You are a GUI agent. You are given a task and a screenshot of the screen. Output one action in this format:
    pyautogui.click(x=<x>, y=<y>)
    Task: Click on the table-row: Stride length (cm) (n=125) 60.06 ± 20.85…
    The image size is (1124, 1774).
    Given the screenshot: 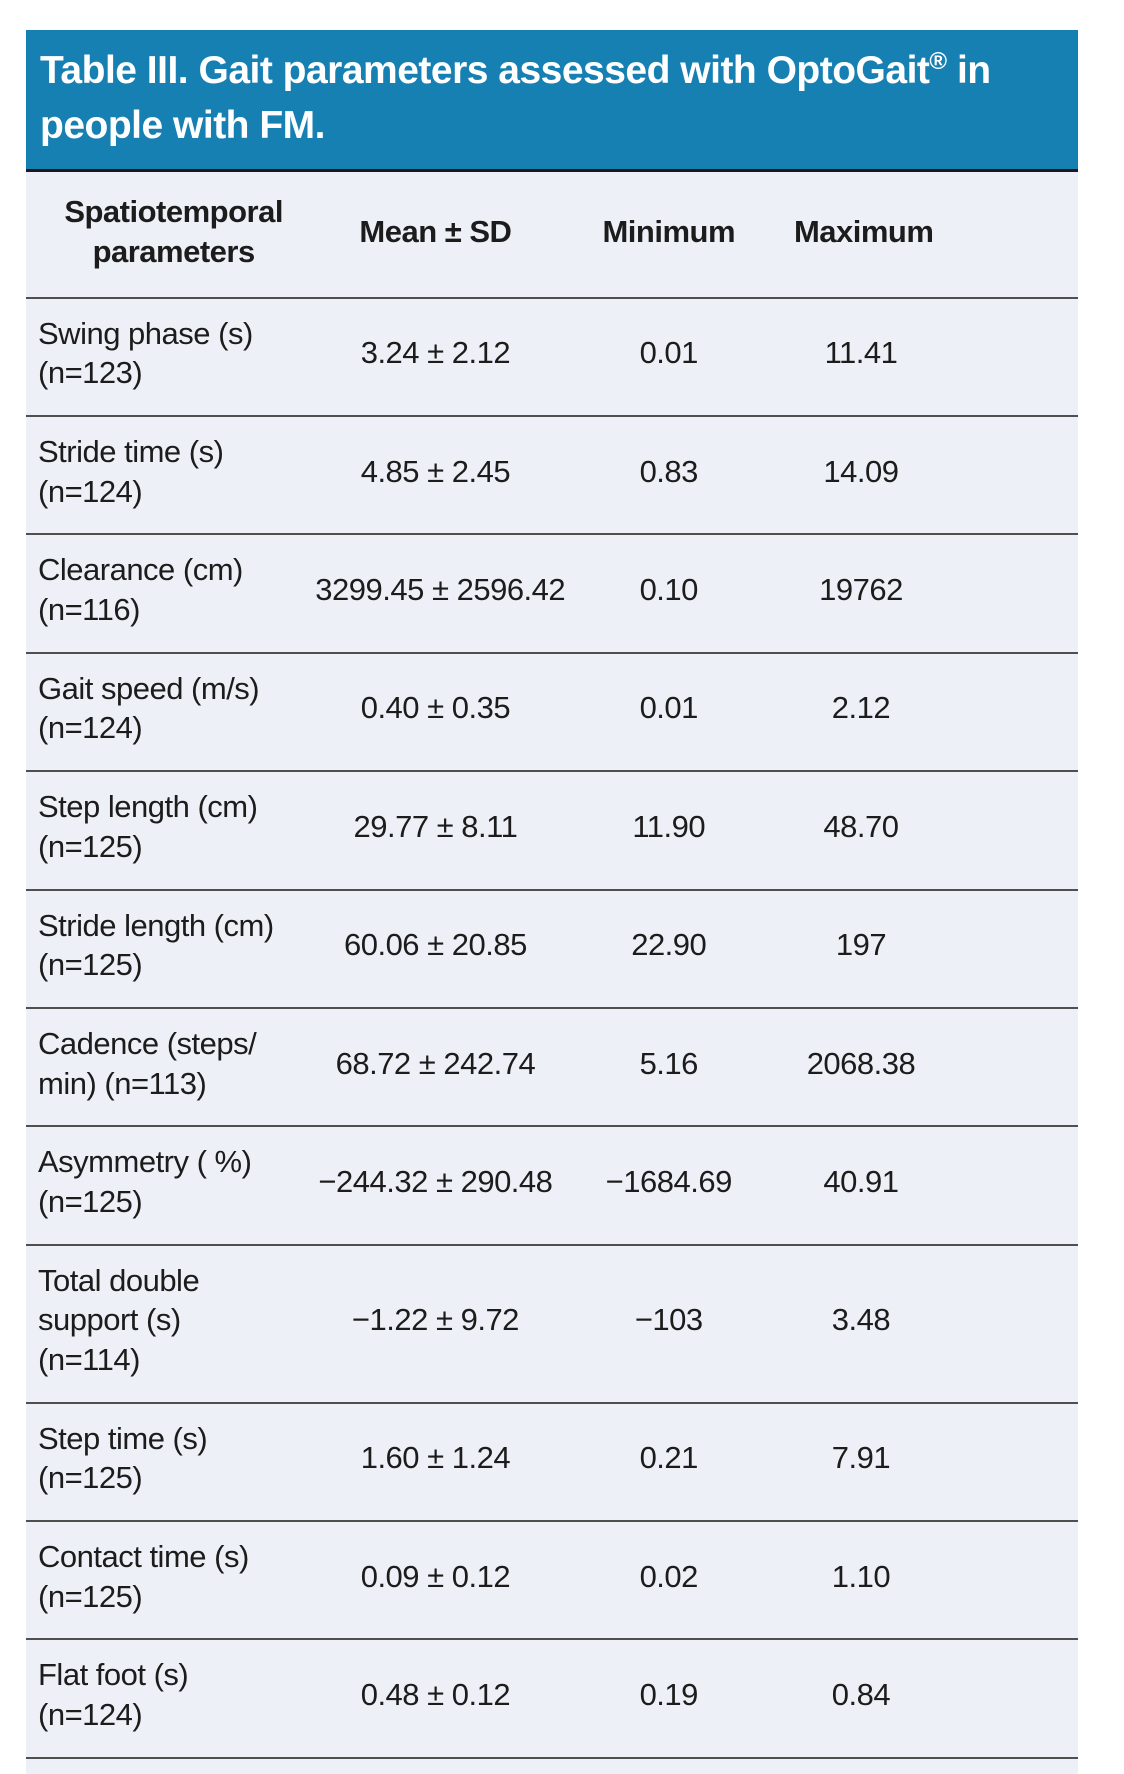 What is the action you would take?
    pyautogui.click(x=552, y=948)
    